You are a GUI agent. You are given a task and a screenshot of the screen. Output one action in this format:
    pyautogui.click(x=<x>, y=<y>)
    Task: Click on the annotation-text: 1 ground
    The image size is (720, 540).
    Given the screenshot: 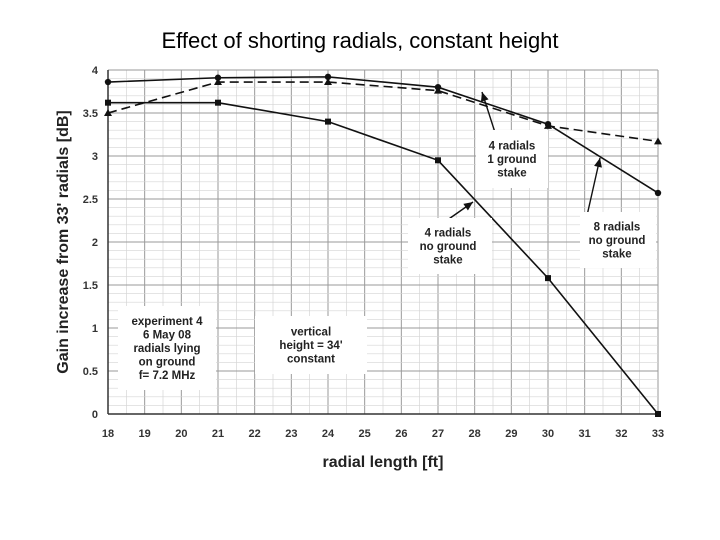 What is the action you would take?
    pyautogui.click(x=511, y=160)
    